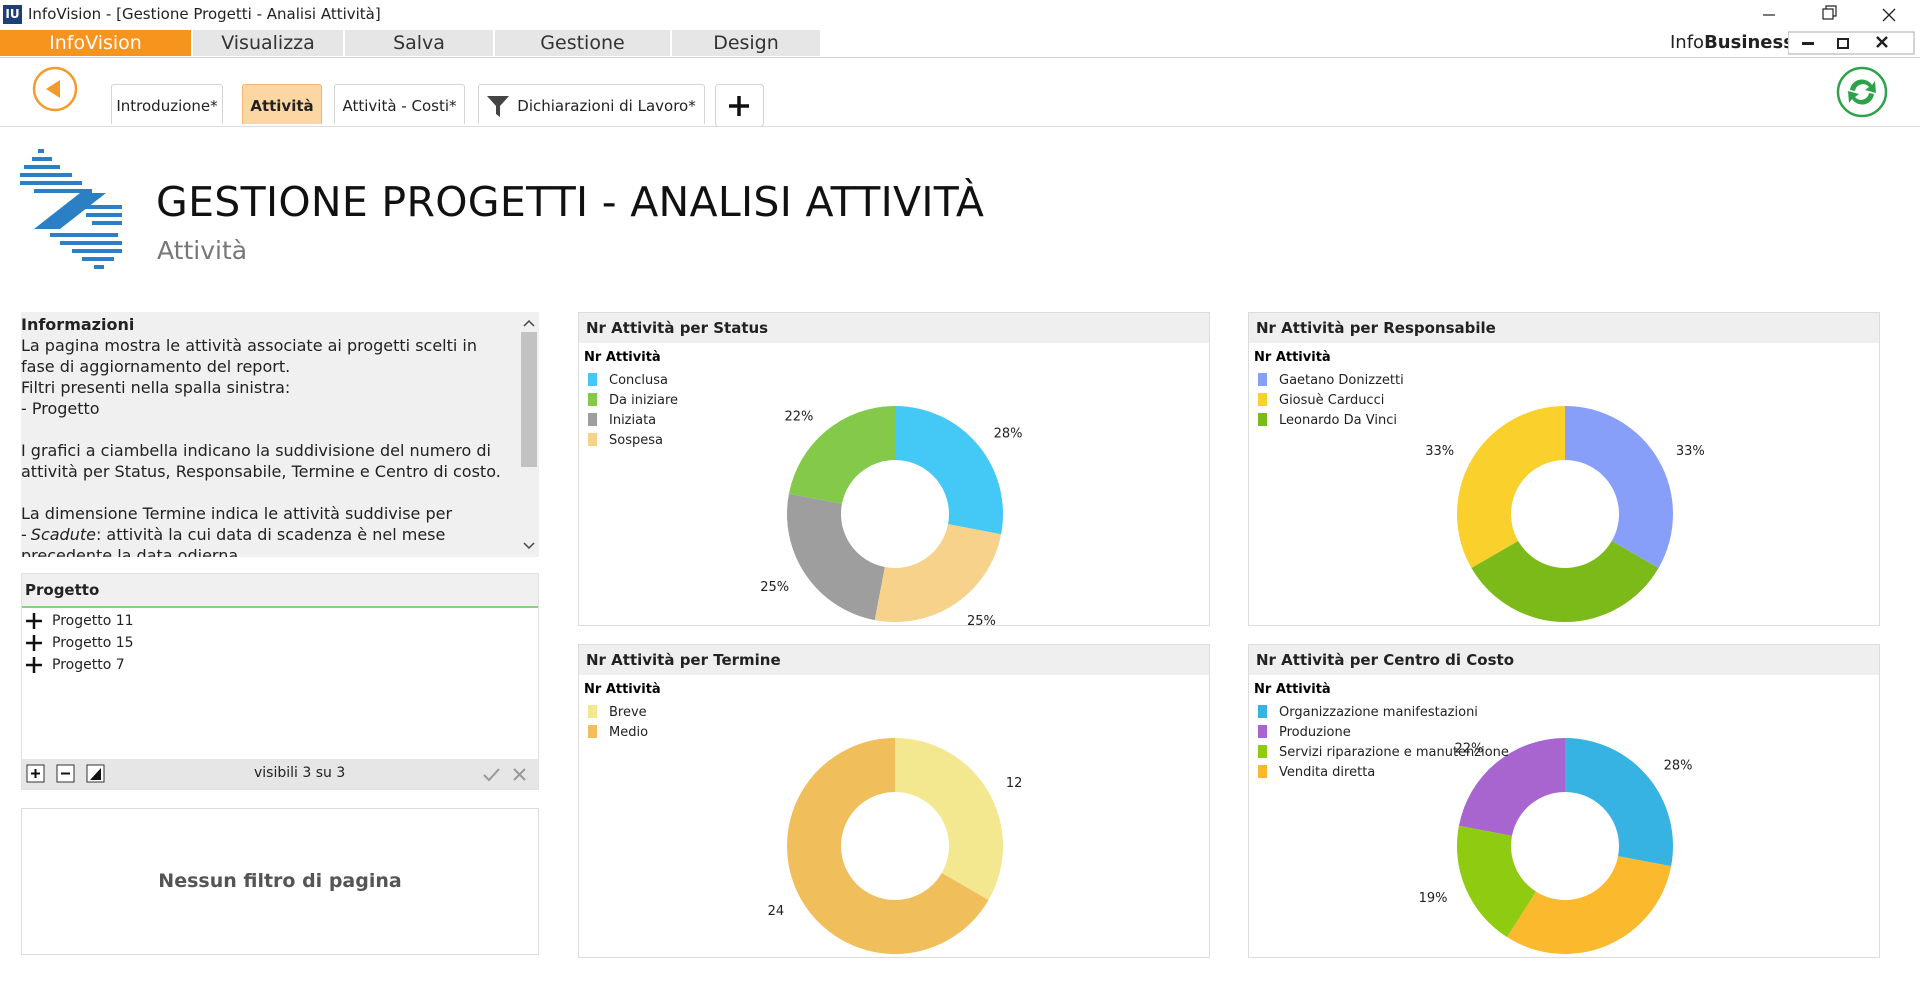 The width and height of the screenshot is (1920, 1001). What do you see at coordinates (71, 209) in the screenshot?
I see `logo` at bounding box center [71, 209].